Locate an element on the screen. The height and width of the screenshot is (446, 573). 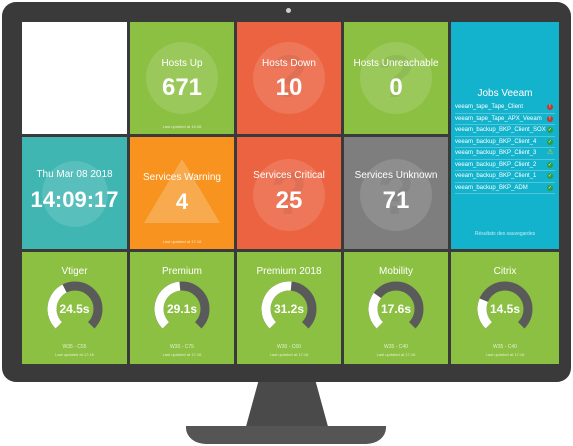
clock-date: Thu Mar 08 2018 is located at coordinates (74, 174).